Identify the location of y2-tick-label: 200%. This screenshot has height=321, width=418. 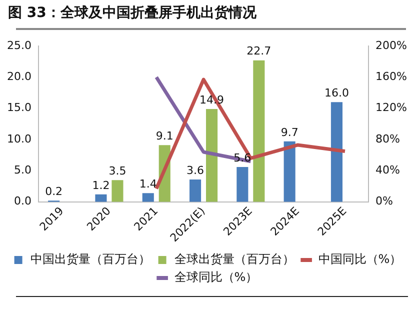
(392, 45).